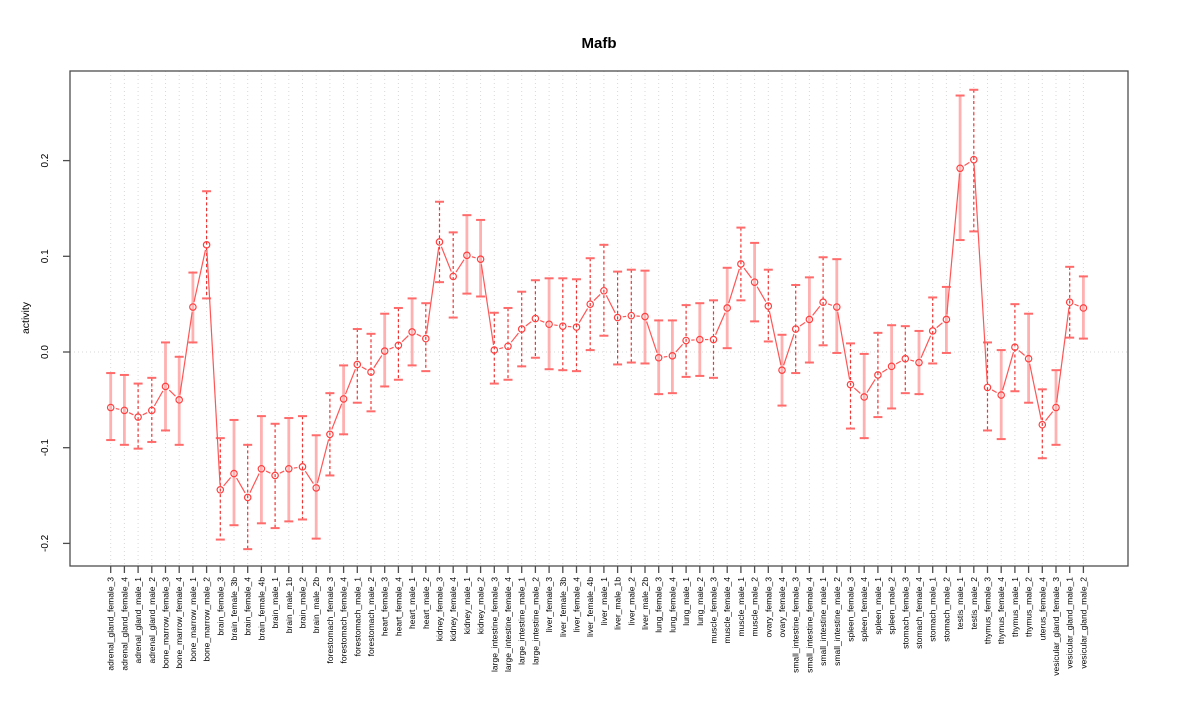 This screenshot has height=720, width=1200. What do you see at coordinates (1056, 626) in the screenshot?
I see `x-tick-label: vesicular_gland_female_3` at bounding box center [1056, 626].